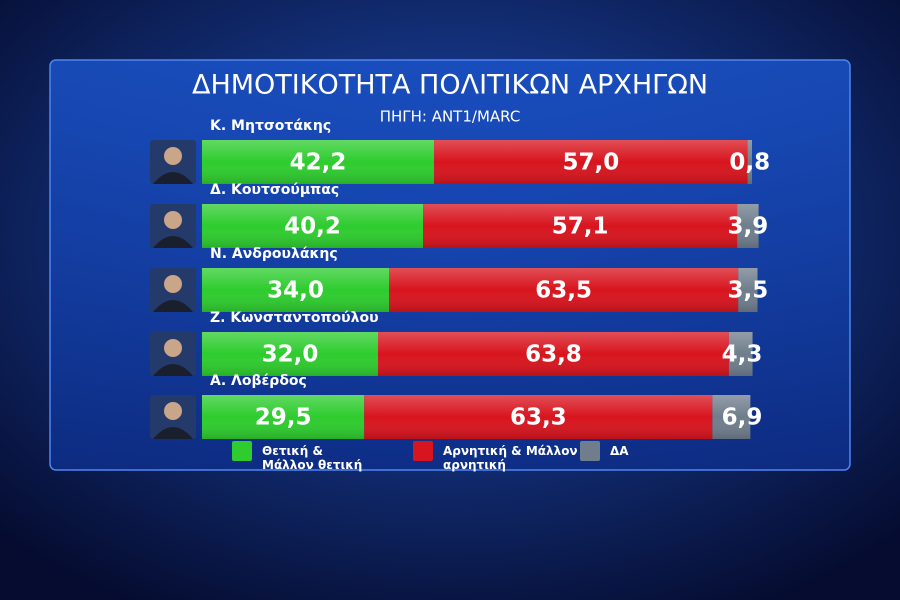  I want to click on value-label: 29,5, so click(283, 418).